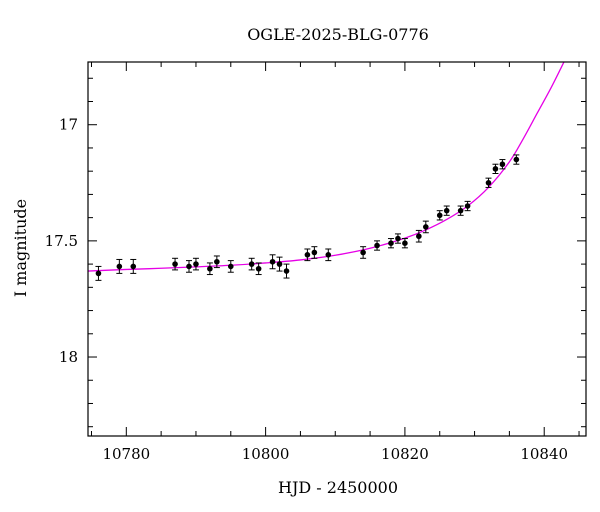 This screenshot has width=600, height=512. I want to click on y-tick-label: 17, so click(68, 125).